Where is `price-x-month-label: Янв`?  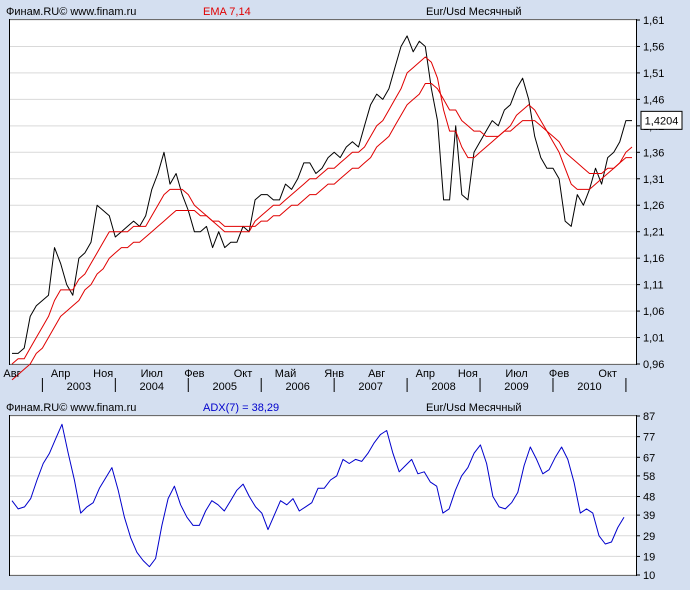 price-x-month-label: Янв is located at coordinates (334, 374).